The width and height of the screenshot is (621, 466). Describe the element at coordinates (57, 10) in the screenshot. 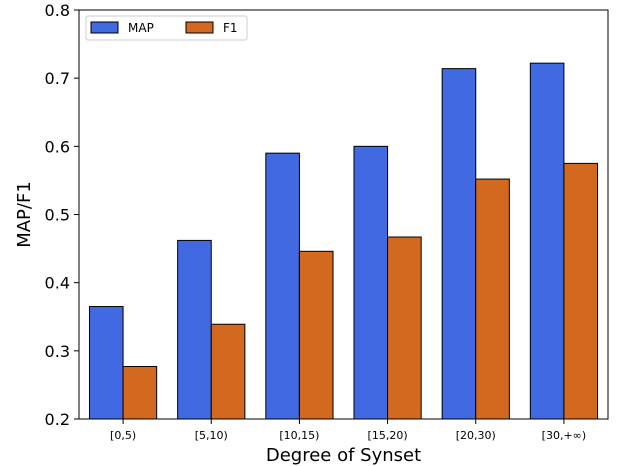

I see `y-tick-label-6: 0.8` at that location.